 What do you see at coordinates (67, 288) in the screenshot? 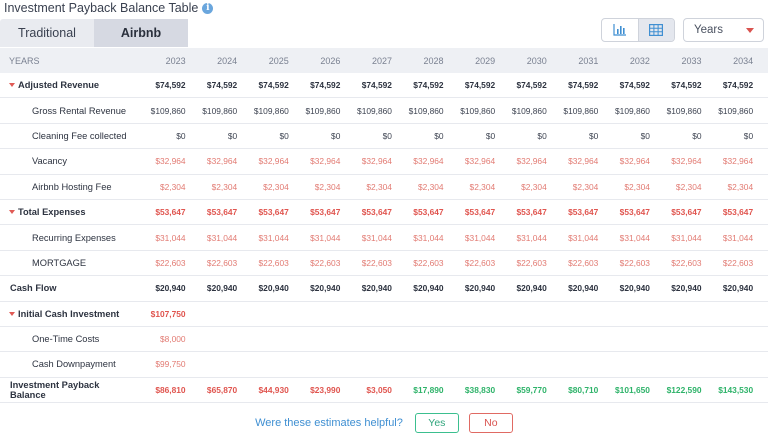
I see `row-label-cell: Cash Flow` at bounding box center [67, 288].